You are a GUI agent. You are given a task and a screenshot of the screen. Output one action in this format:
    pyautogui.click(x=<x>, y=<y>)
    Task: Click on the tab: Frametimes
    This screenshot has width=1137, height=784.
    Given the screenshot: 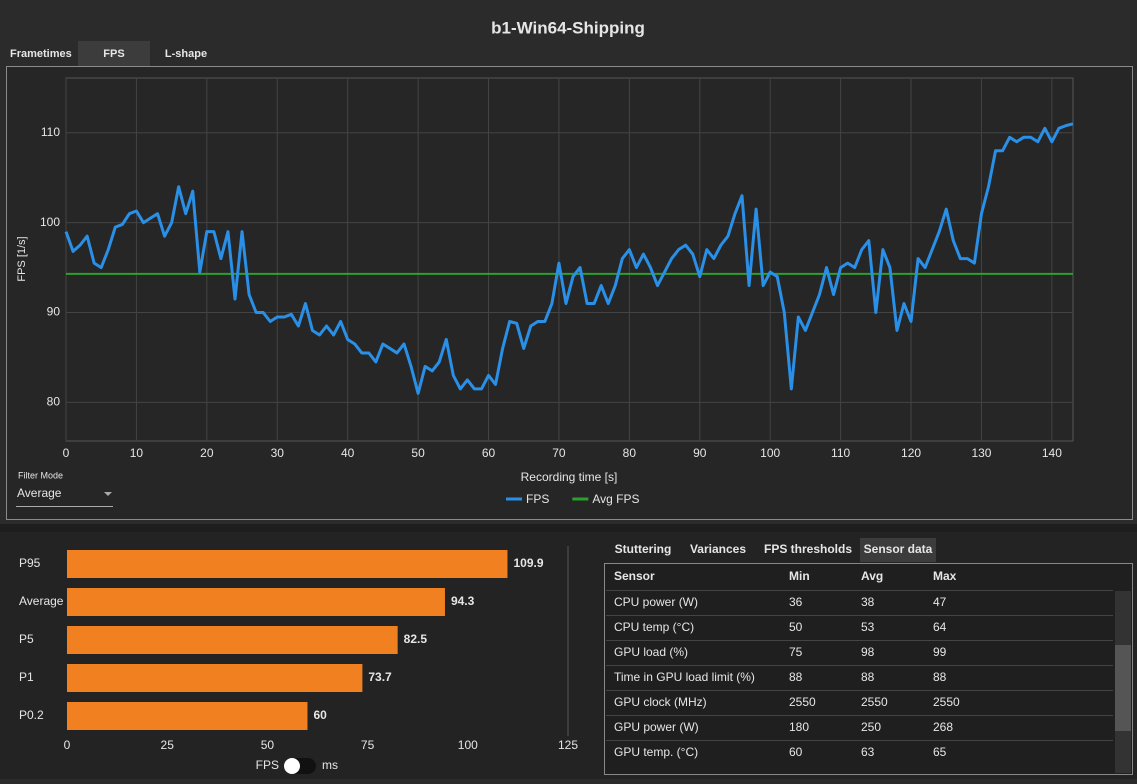 What is the action you would take?
    pyautogui.click(x=41, y=54)
    